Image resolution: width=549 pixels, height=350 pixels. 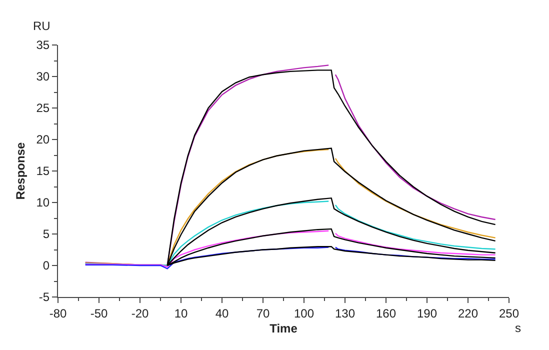 I want to click on x-tick-label: 40, so click(x=222, y=313).